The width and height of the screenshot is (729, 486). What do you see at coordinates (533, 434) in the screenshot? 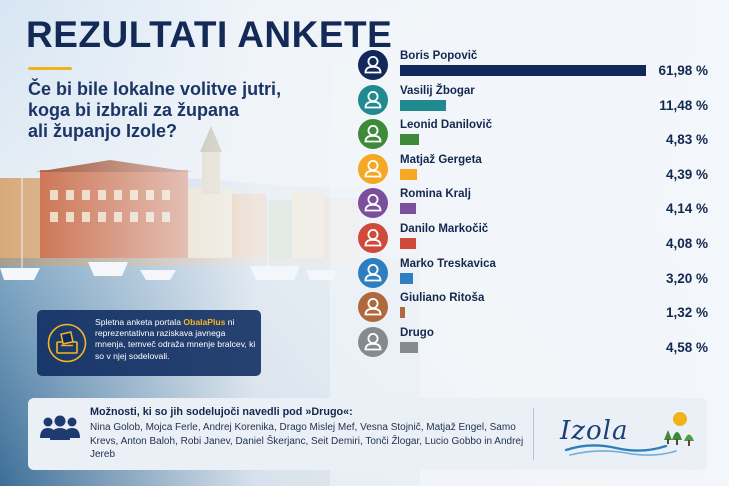
I see `panel-divider` at bounding box center [533, 434].